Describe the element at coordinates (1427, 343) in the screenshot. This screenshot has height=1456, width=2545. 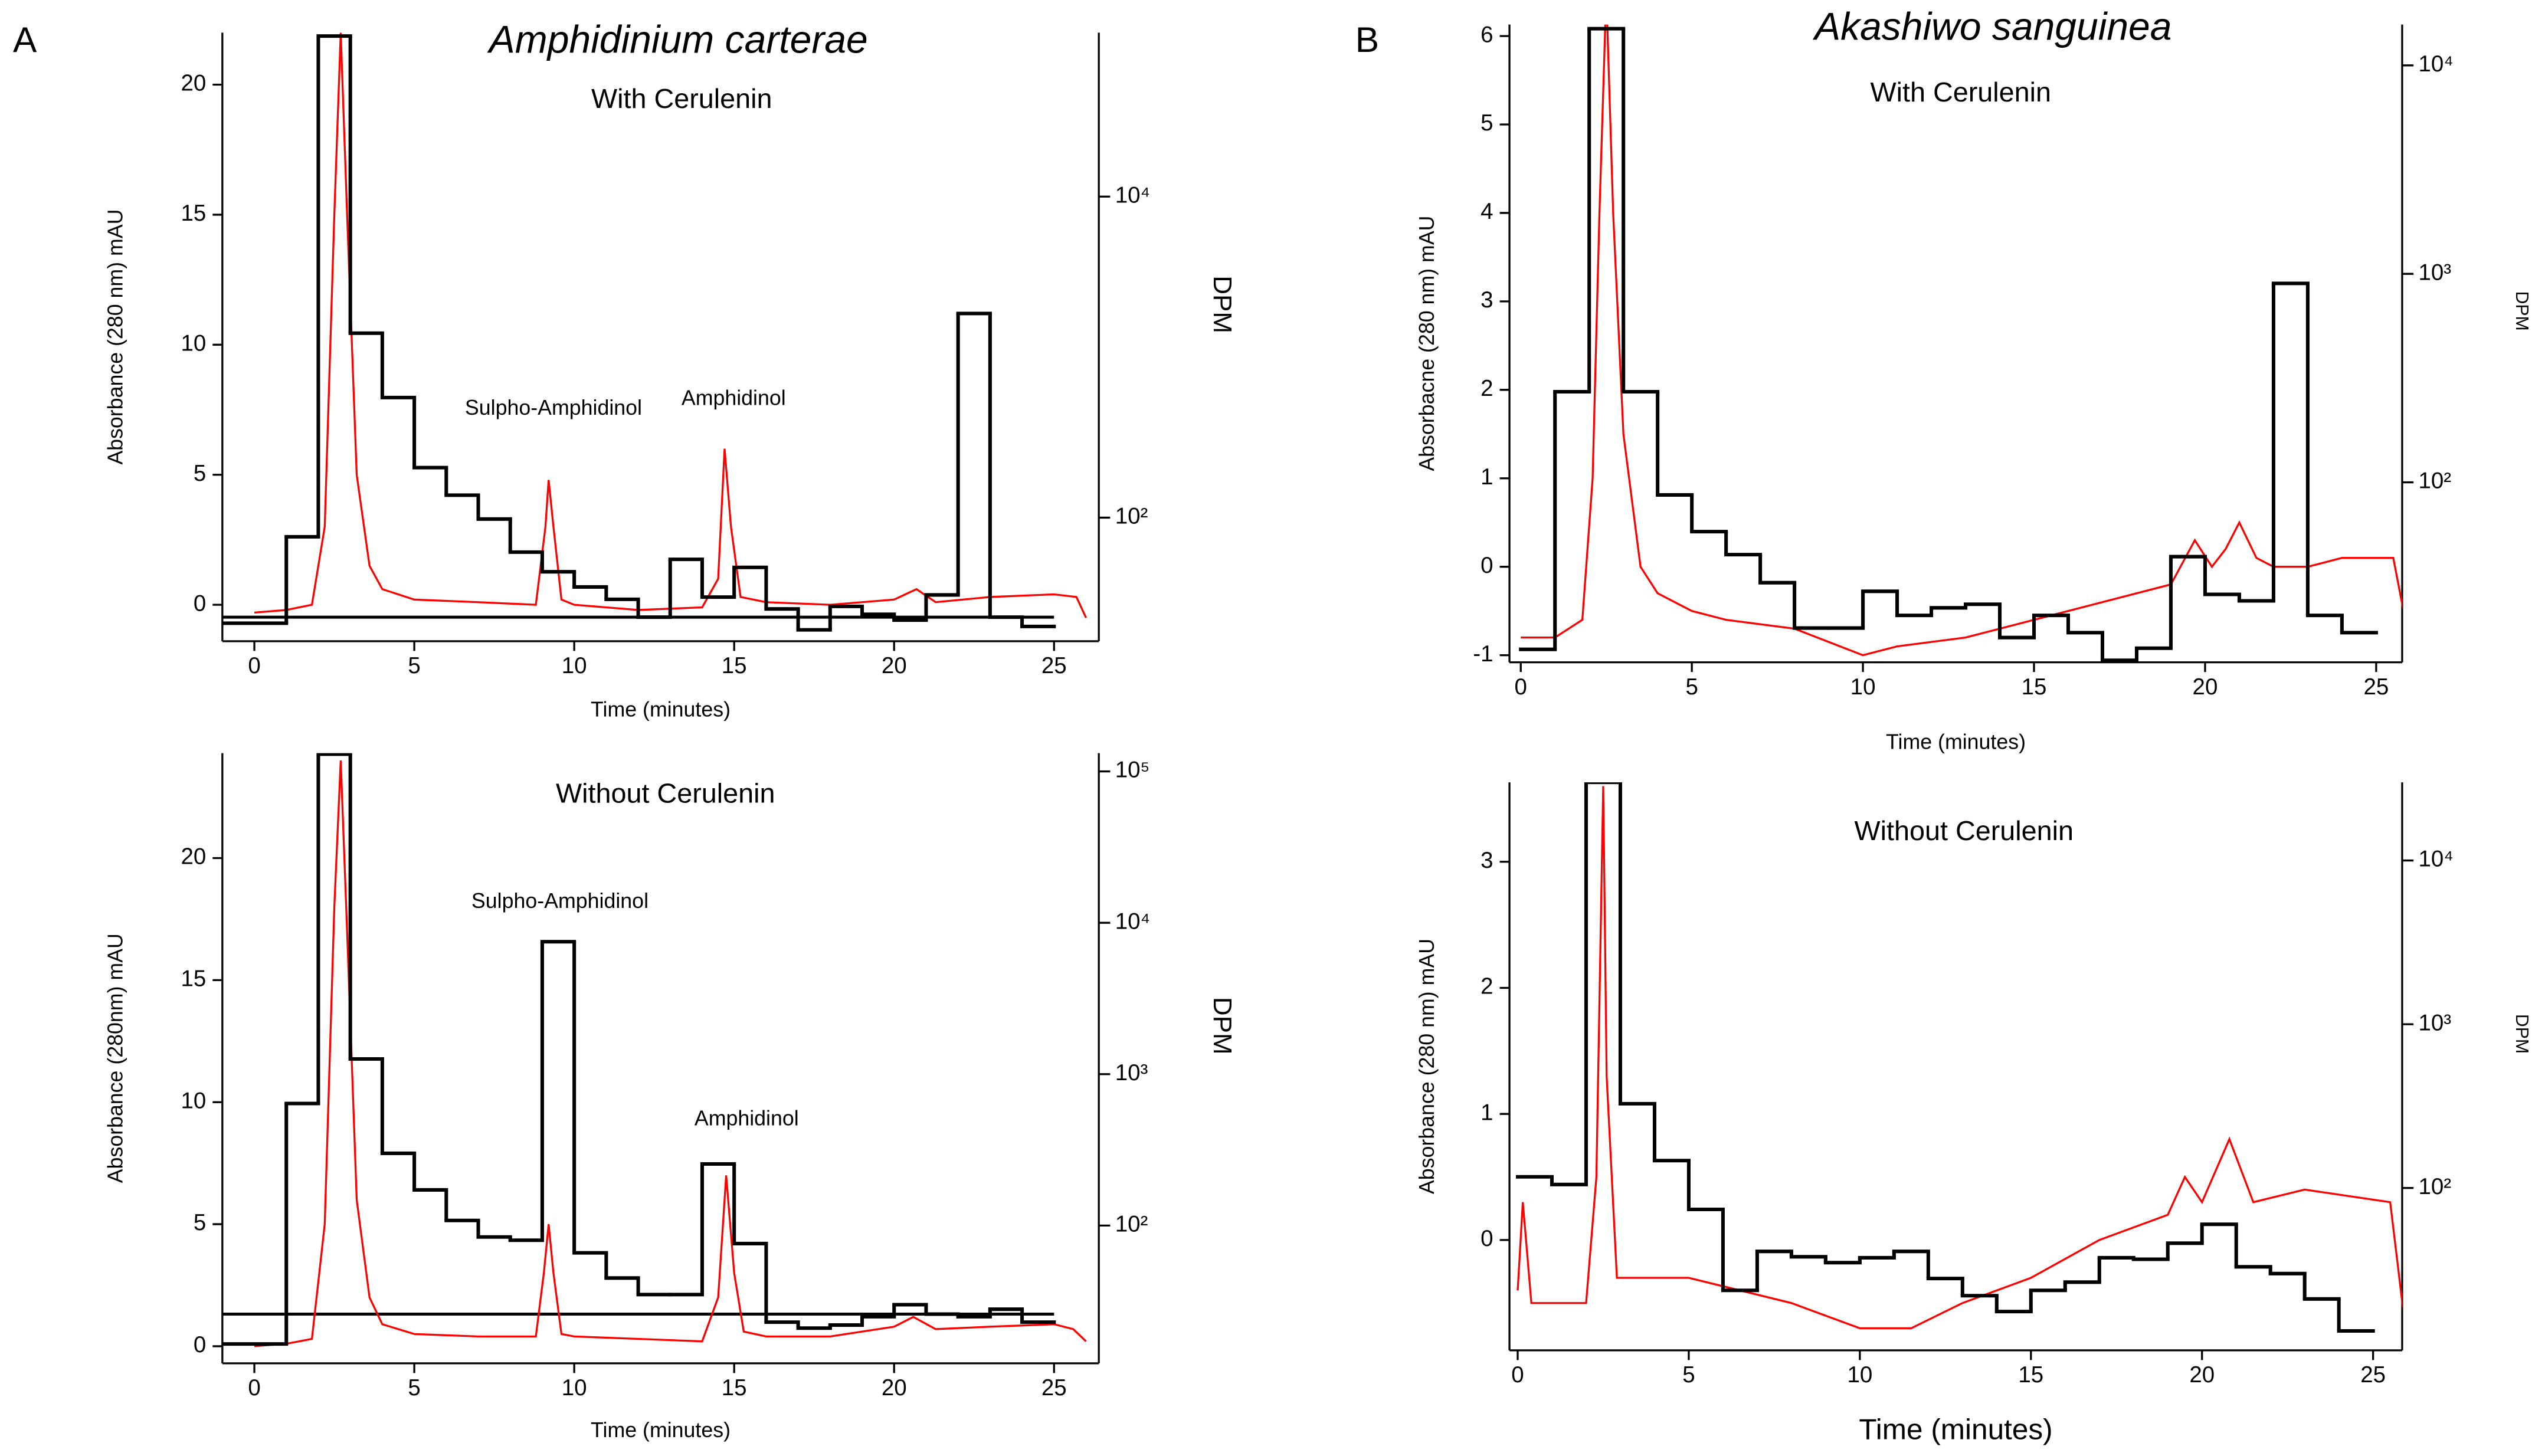
I see `y-axis-label: Absorbacne (280 nm) mAU` at that location.